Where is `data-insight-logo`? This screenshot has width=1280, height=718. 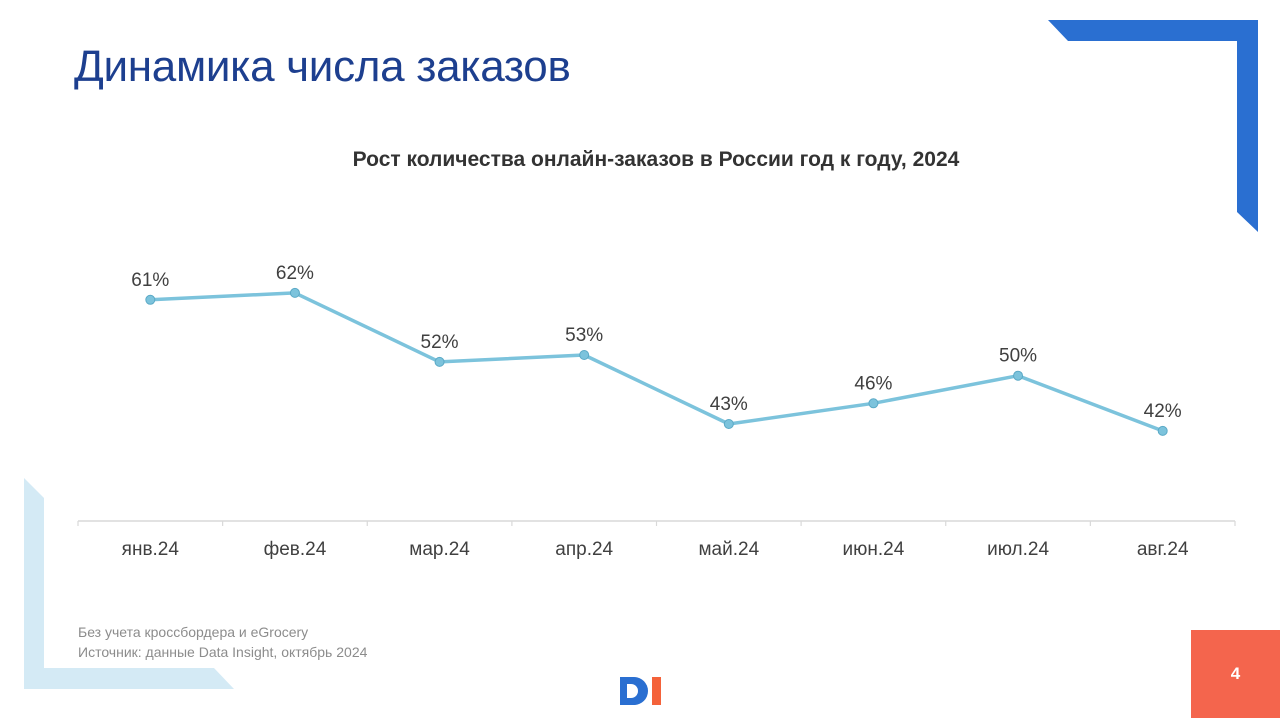 data-insight-logo is located at coordinates (642, 692).